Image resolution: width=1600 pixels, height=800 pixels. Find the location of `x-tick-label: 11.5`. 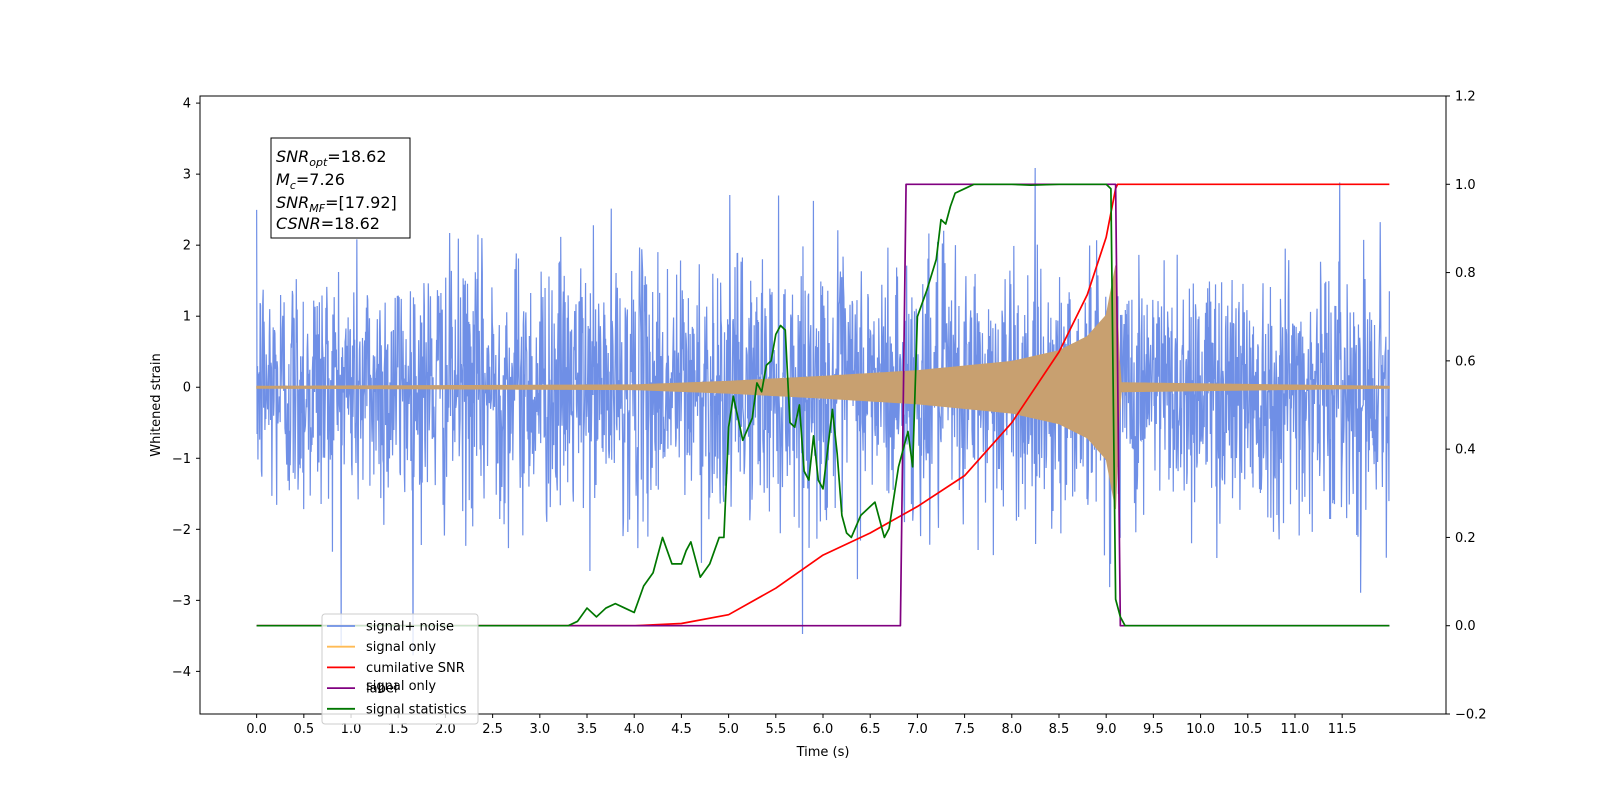

x-tick-label: 11.5 is located at coordinates (1342, 729).